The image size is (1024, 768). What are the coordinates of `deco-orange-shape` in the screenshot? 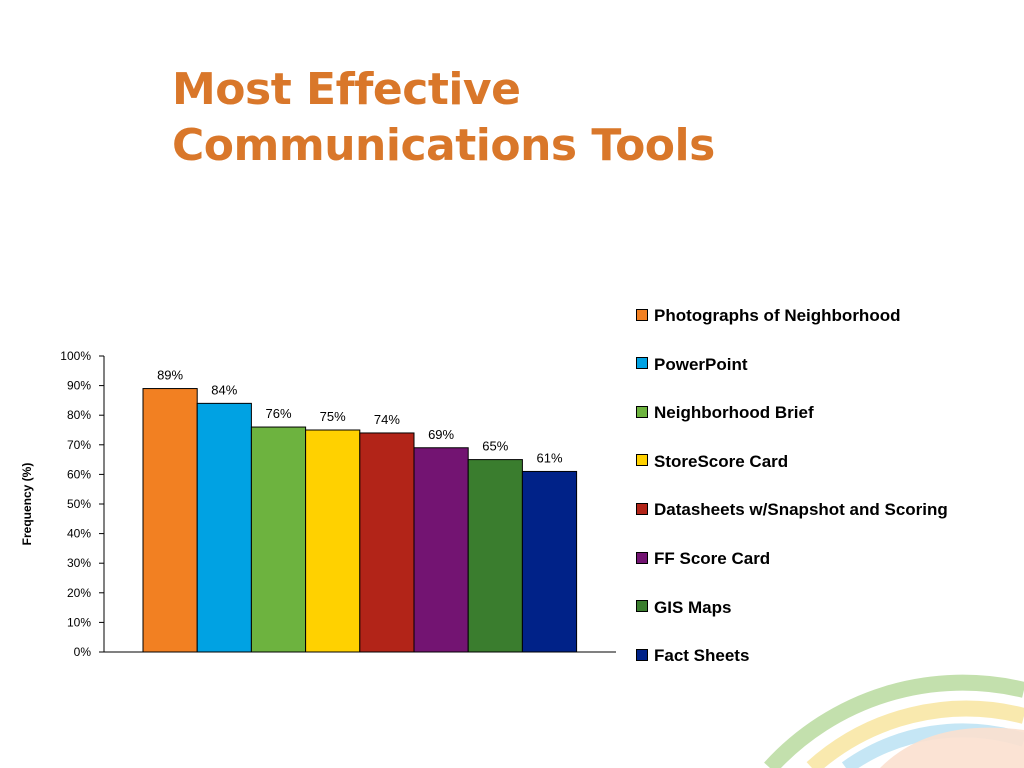 It's located at (952, 747).